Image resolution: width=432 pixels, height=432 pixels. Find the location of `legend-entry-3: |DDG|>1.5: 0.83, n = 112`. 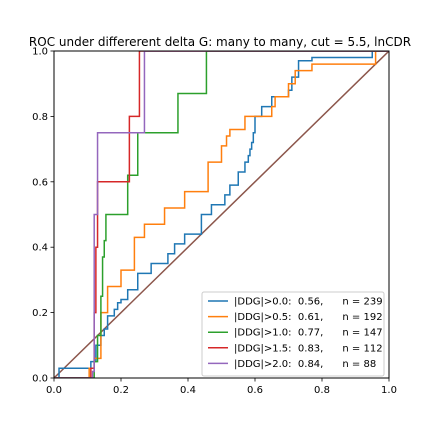

legend-entry-3: |DDG|>1.5: 0.83, n = 112 is located at coordinates (308, 348).